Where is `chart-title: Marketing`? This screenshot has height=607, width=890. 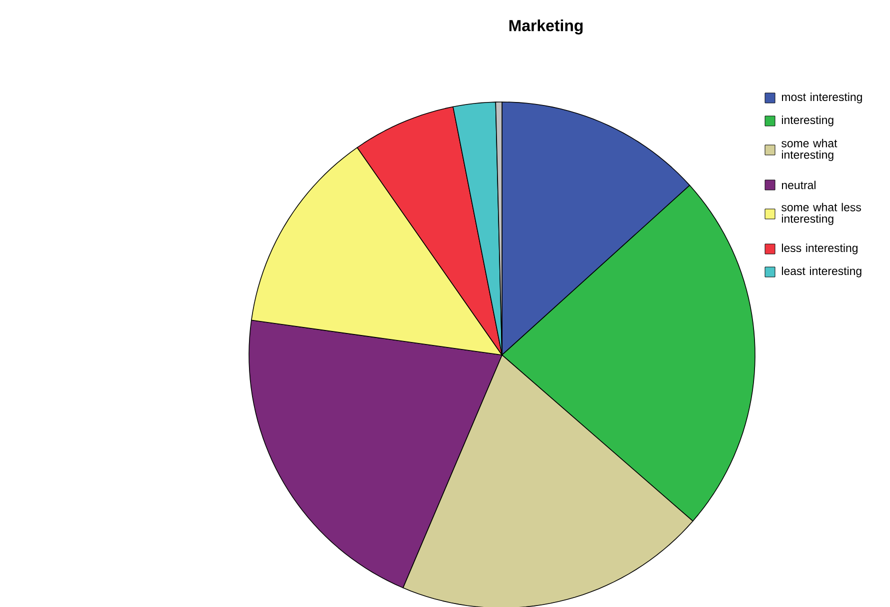
chart-title: Marketing is located at coordinates (546, 27).